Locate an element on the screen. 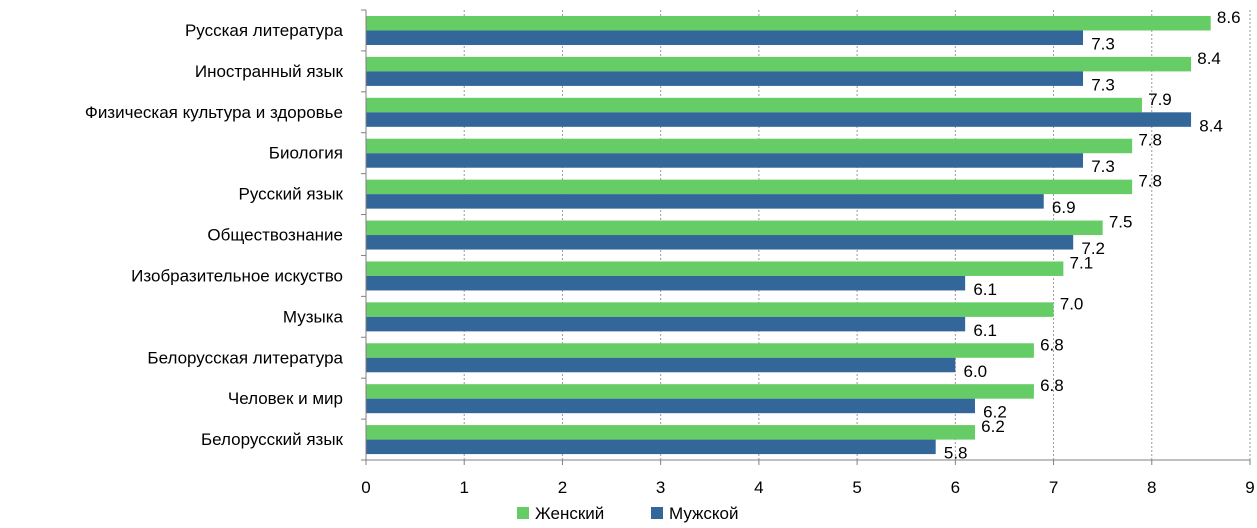  category-label-5: Обществознание is located at coordinates (275, 235).